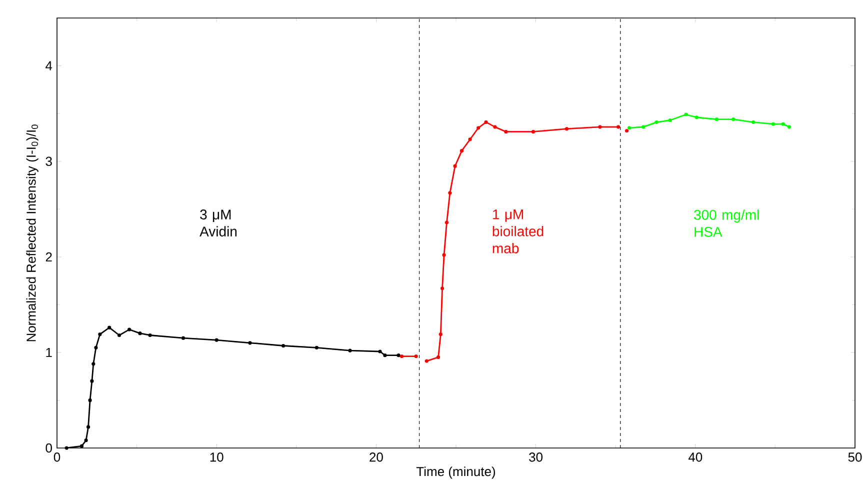 This screenshot has height=499, width=863. I want to click on y-tick-label: 0, so click(49, 448).